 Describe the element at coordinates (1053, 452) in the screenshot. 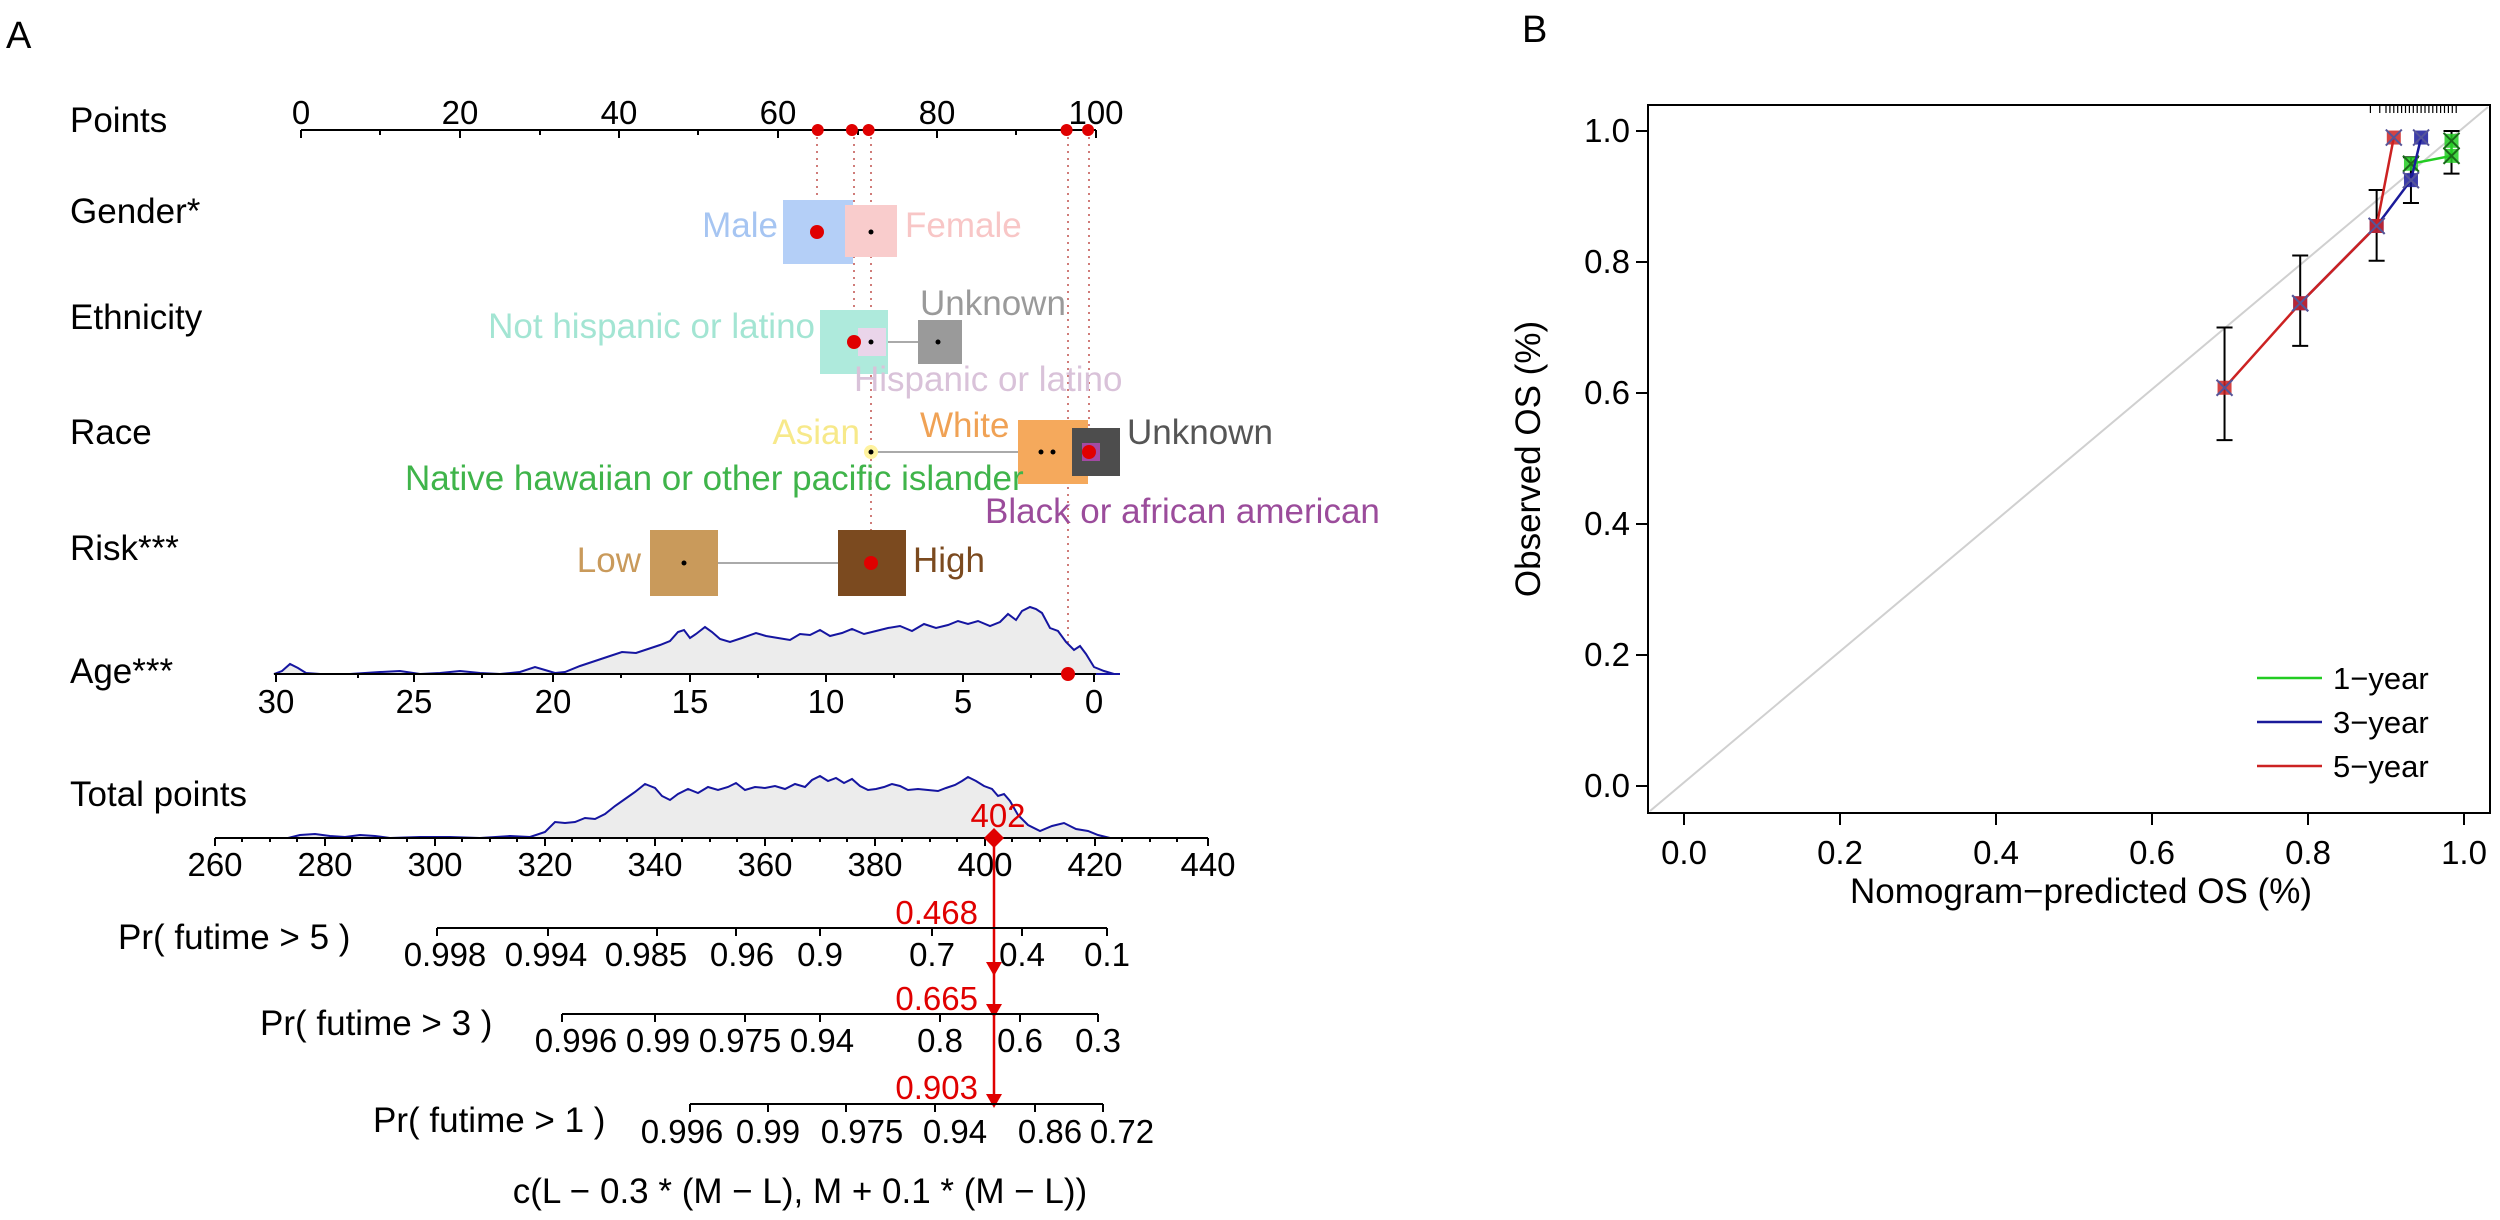

I see `race-white-dot-b` at that location.